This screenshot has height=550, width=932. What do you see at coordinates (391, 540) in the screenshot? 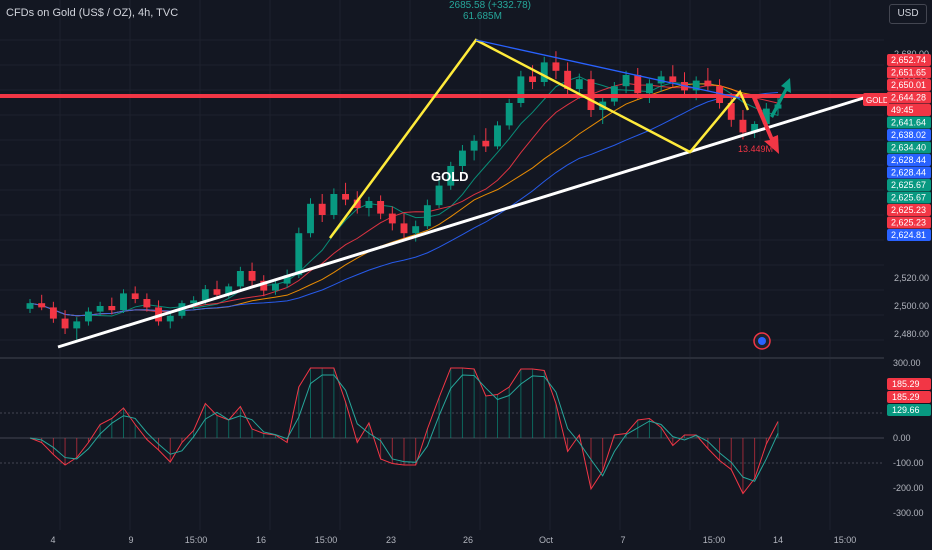
I see `time-tick-label: 23` at bounding box center [391, 540].